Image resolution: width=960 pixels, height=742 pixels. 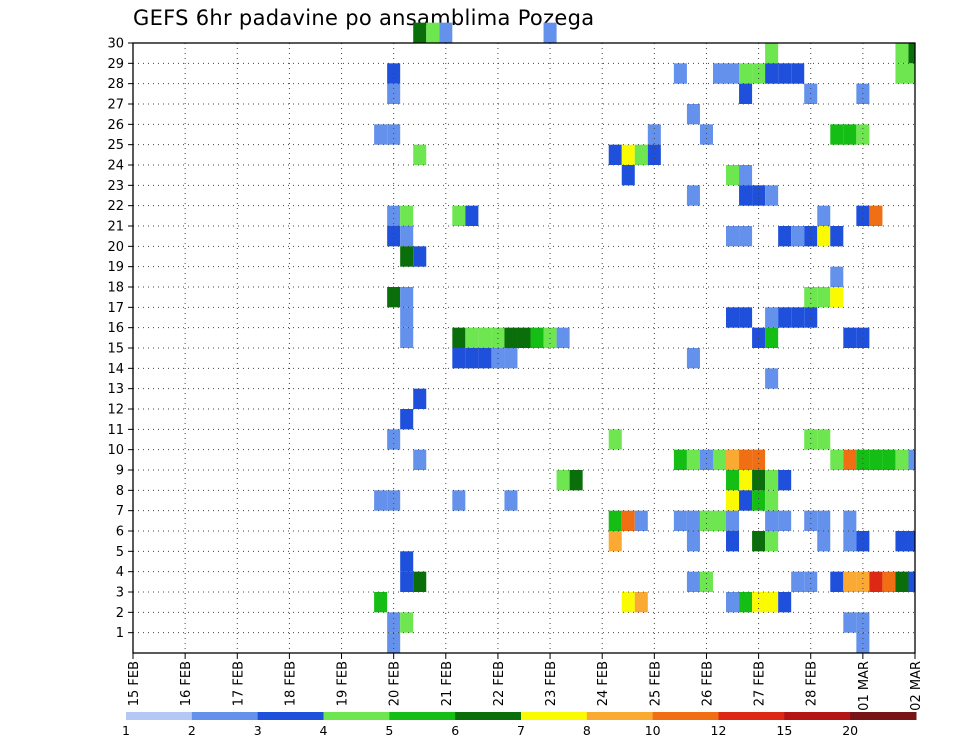 What do you see at coordinates (115, 206) in the screenshot?
I see `y-tick-label: 22` at bounding box center [115, 206].